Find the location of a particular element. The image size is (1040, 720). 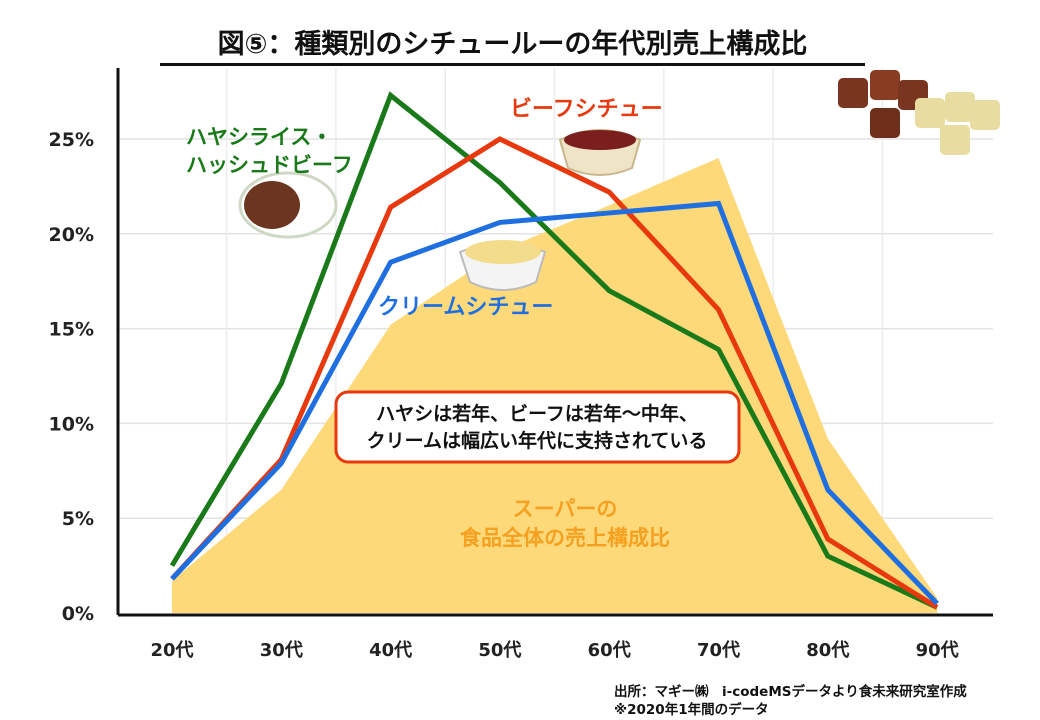

y-tick-label: 25% is located at coordinates (71, 140).